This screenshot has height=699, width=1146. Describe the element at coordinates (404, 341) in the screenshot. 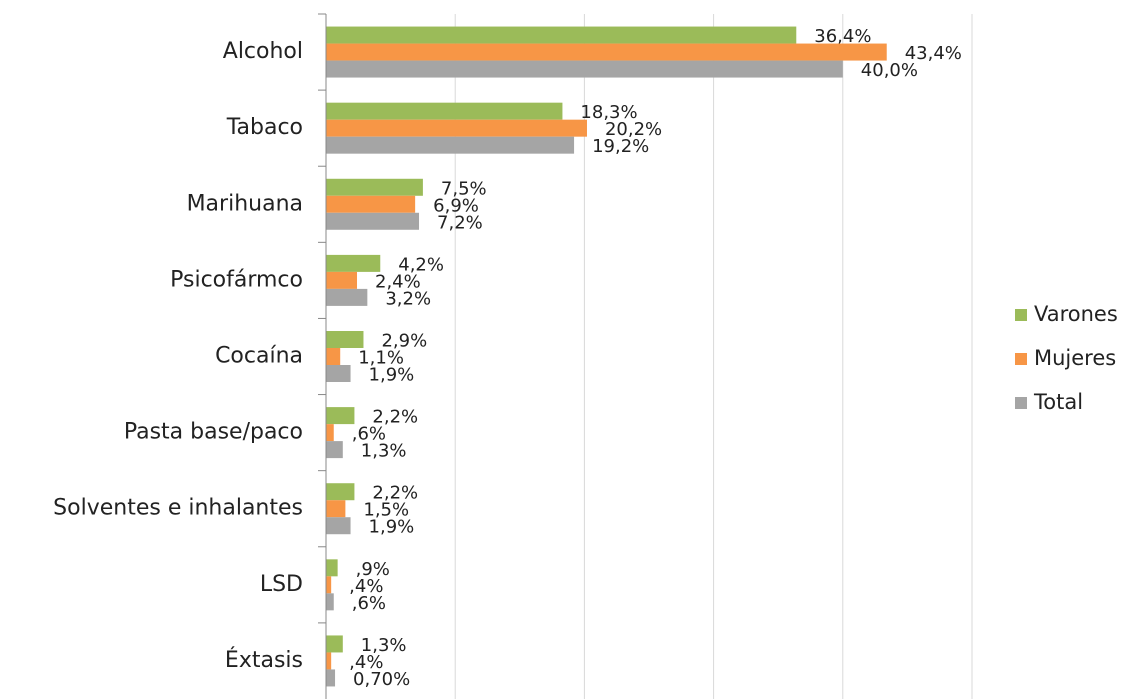

I see `data-label: 2,9%` at that location.